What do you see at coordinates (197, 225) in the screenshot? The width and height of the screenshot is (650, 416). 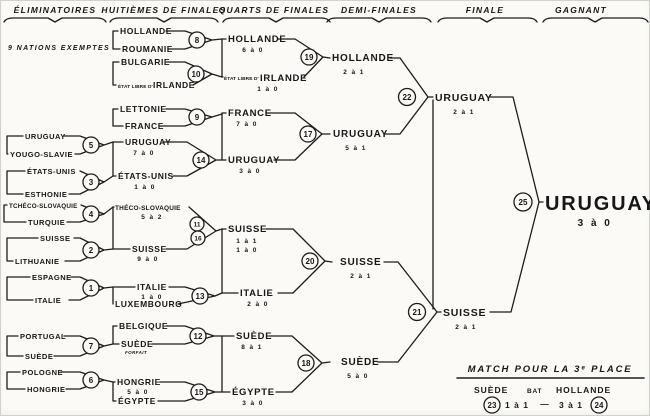 I see `match-number-11: 11` at bounding box center [197, 225].